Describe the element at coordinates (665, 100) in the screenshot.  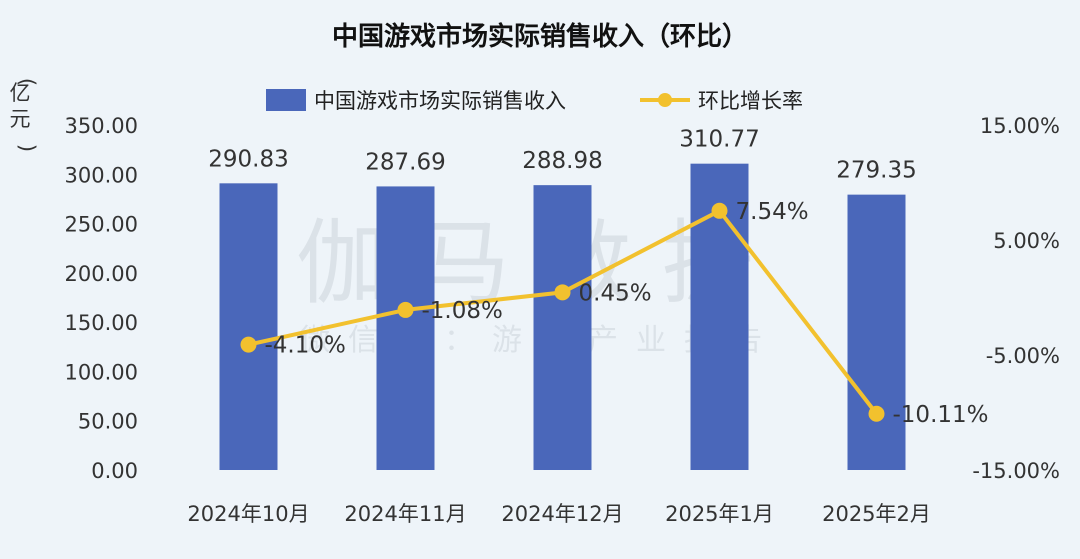
I see `legend-line-marker` at that location.